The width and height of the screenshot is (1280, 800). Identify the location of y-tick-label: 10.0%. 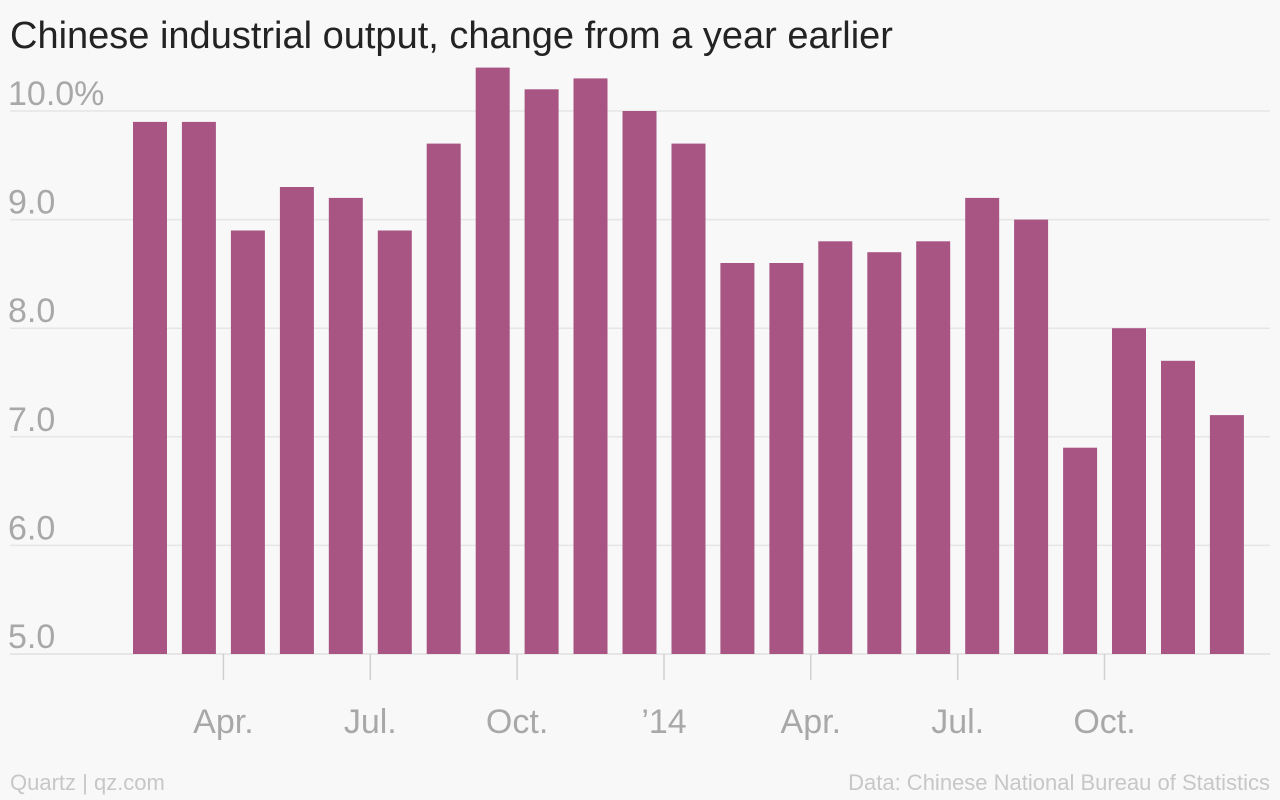
(56, 94).